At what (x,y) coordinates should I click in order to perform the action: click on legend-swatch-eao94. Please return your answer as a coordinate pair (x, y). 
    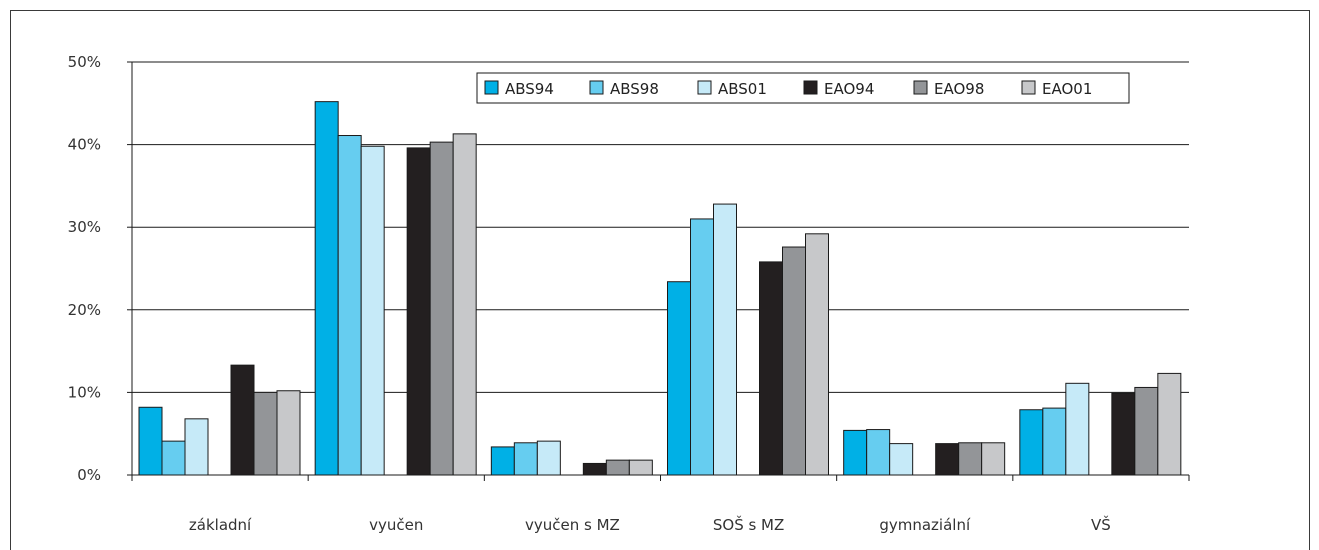
    Looking at the image, I should click on (810, 87).